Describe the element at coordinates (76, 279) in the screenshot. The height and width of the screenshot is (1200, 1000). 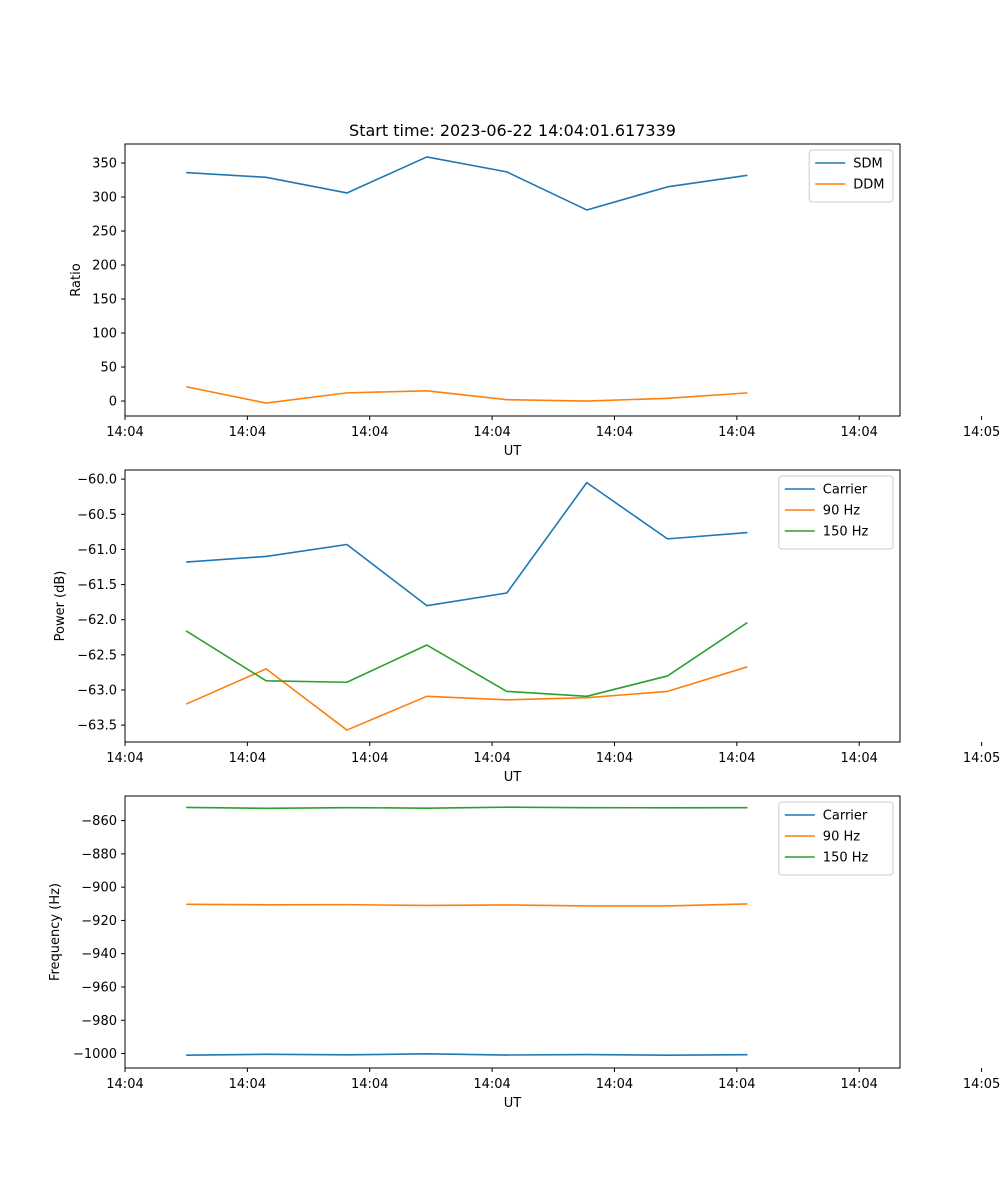
I see `y-axis-label: Ratio` at that location.